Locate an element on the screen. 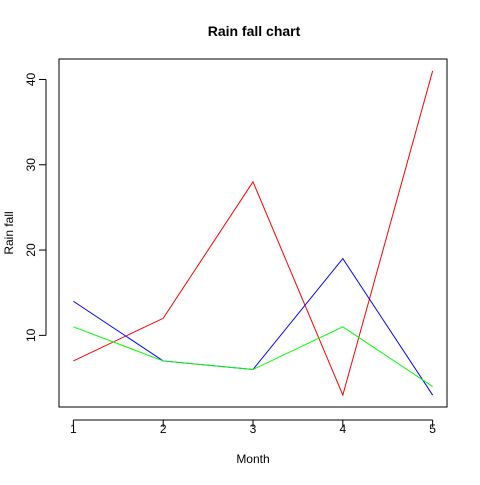  x-tick-label: 4 is located at coordinates (342, 429).